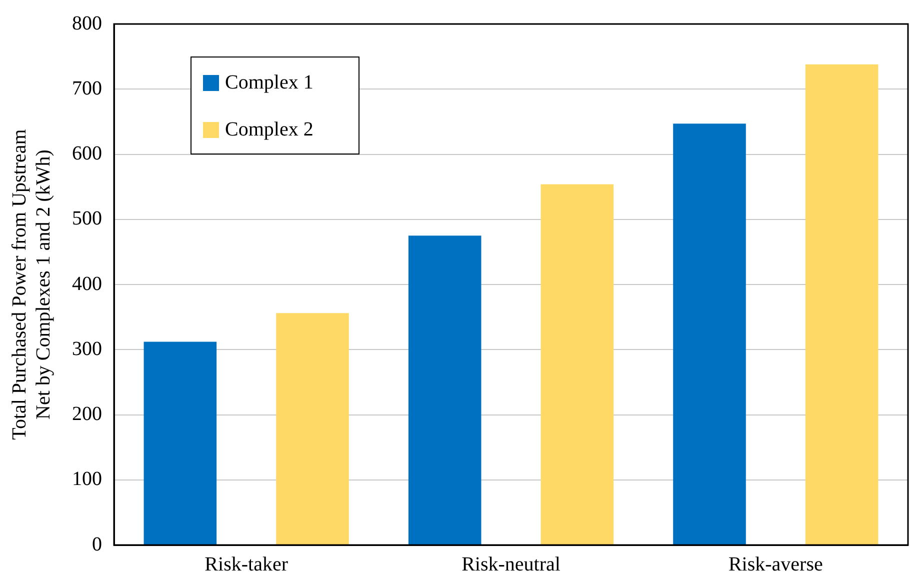 This screenshot has width=910, height=585. Describe the element at coordinates (246, 564) in the screenshot. I see `x-tick-label: Risk-taker` at that location.